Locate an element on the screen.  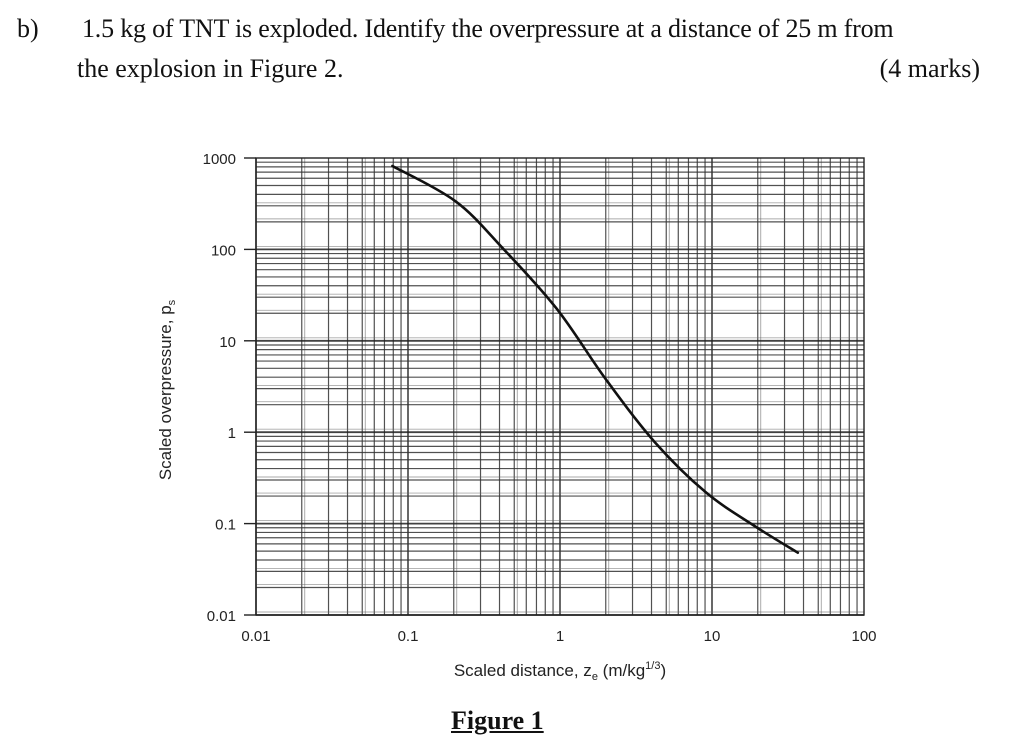
x-tick-label: 1 is located at coordinates (560, 636).